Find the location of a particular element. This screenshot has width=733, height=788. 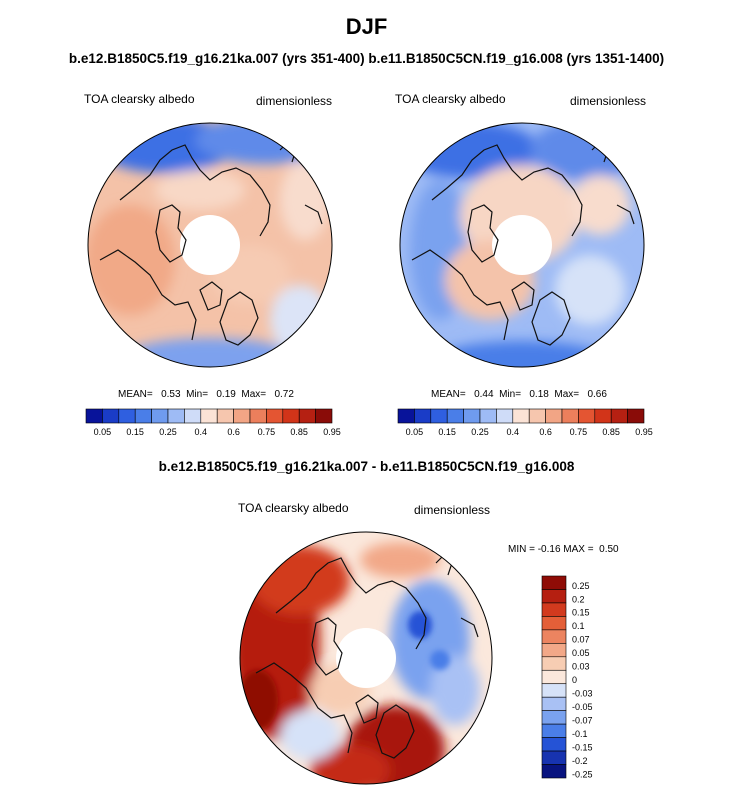

panel1-colorbar-tick-label: 0.85 is located at coordinates (299, 432).